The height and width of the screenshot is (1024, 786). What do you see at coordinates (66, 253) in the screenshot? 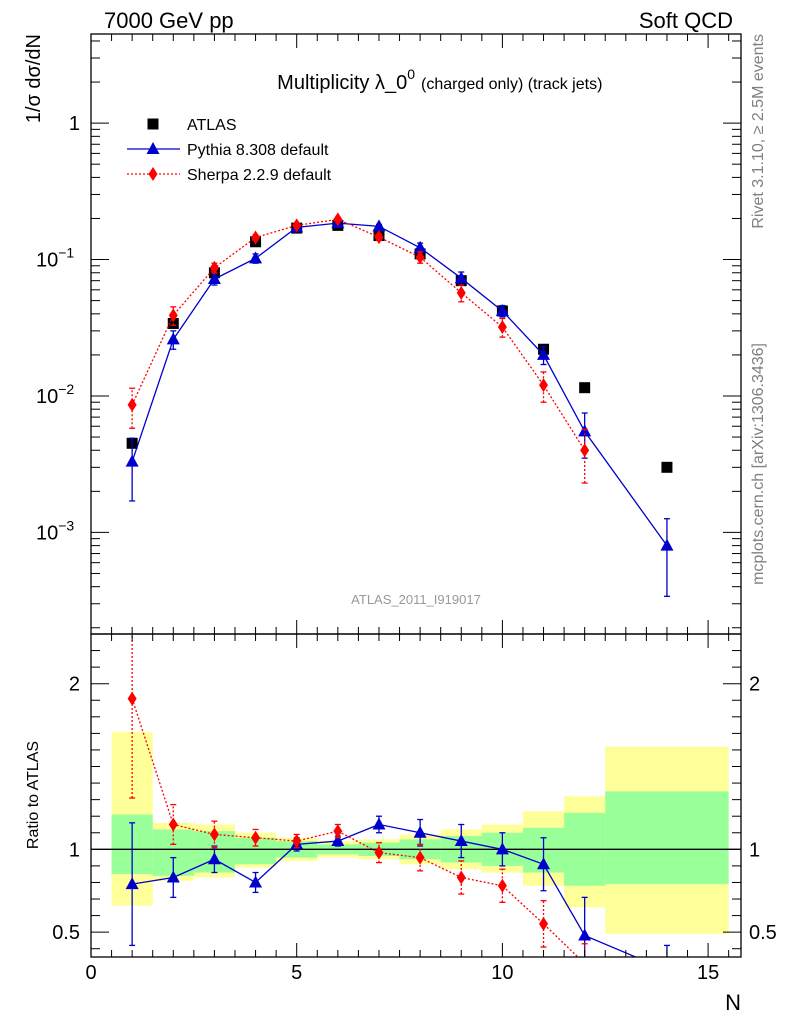
I see `tick-exponent: −1` at bounding box center [66, 253].